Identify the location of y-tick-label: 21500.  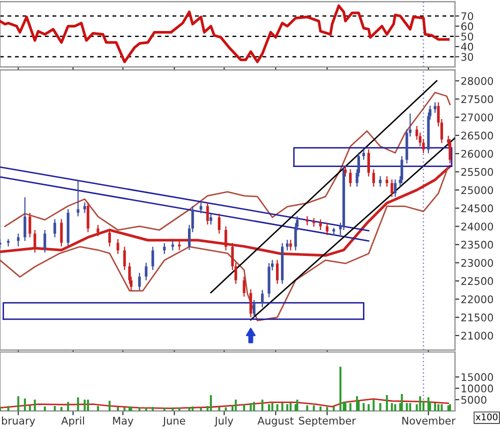
(477, 318).